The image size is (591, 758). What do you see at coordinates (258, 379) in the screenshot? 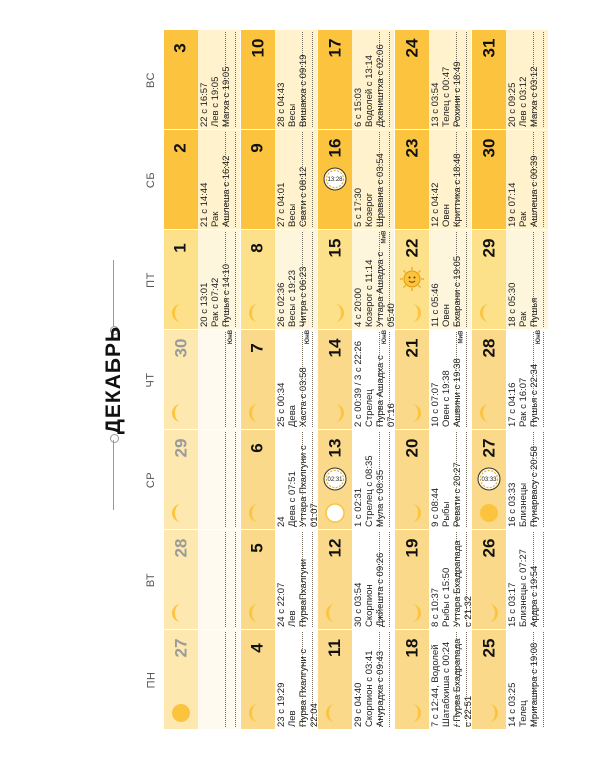
I see `day-band: 7` at bounding box center [258, 379].